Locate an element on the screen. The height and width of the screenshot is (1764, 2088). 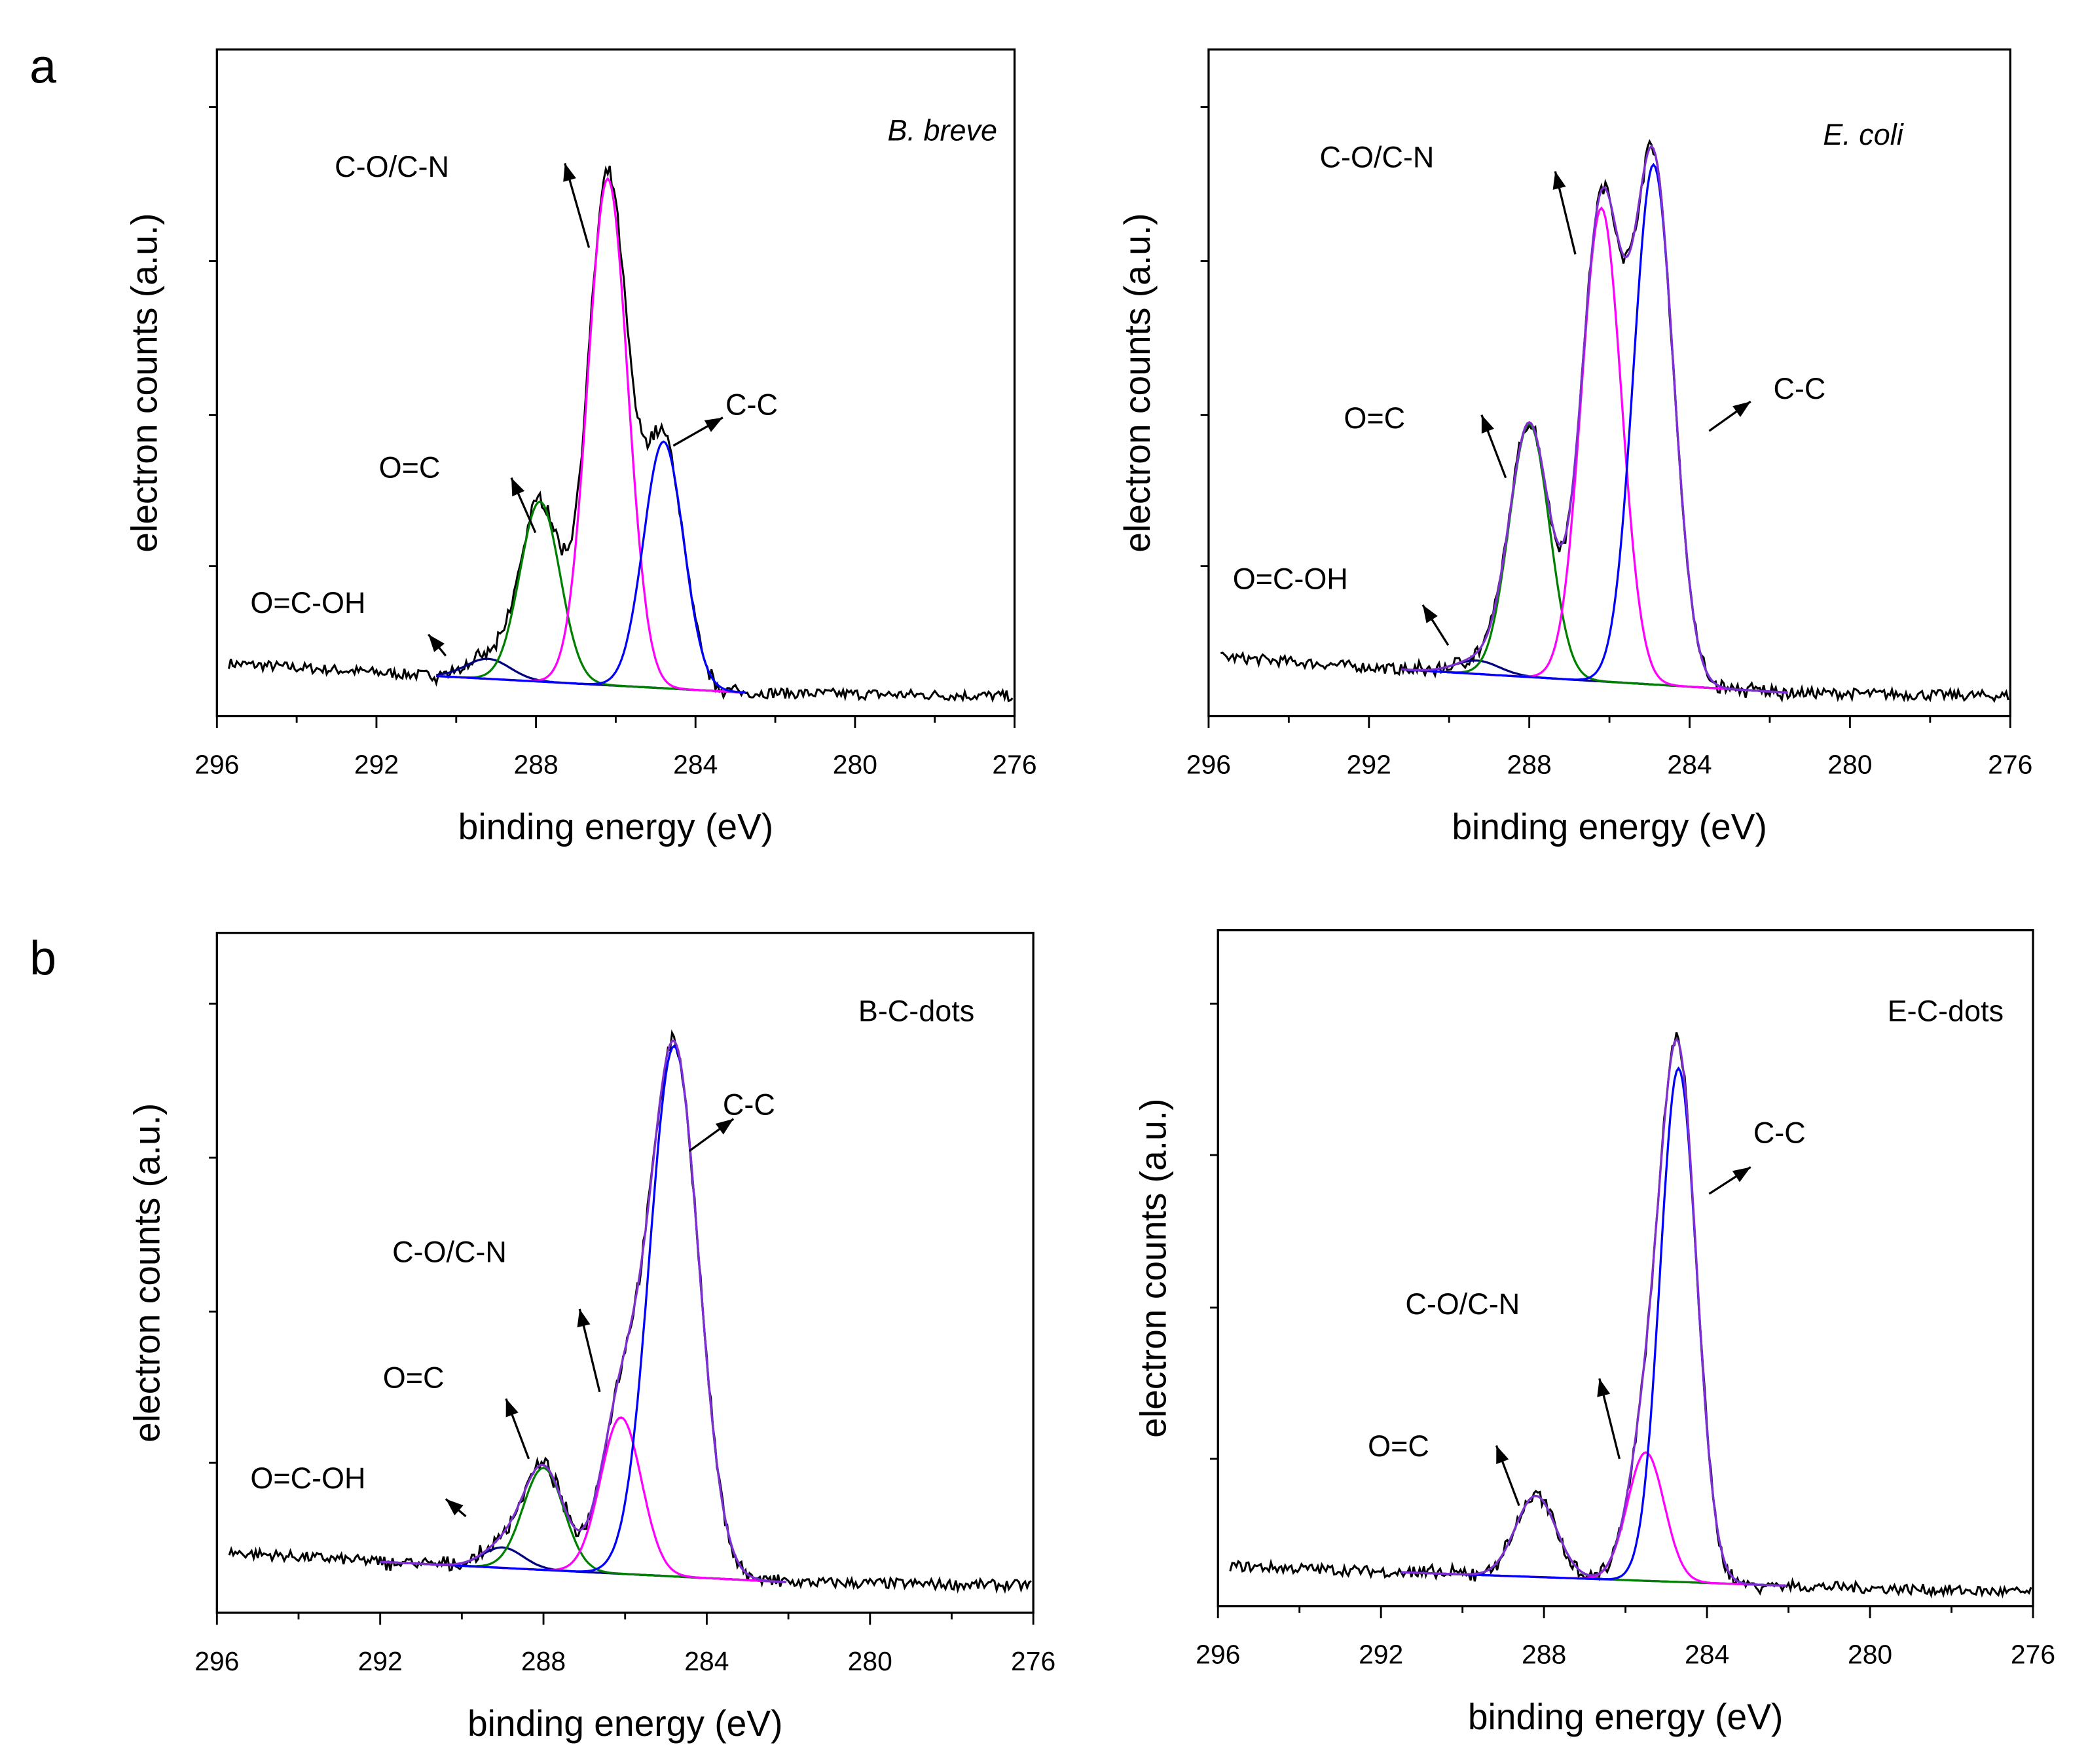
sample-title: B-C-dots is located at coordinates (916, 1012).